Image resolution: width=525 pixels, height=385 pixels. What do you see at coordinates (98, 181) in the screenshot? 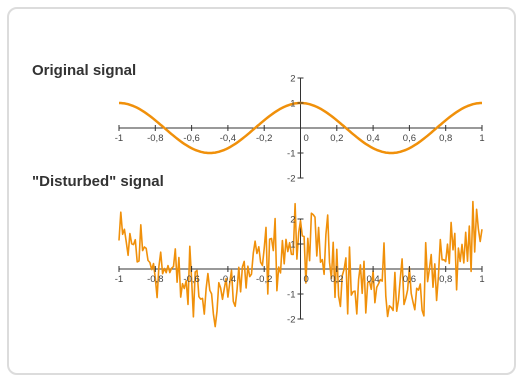
I see `disturbed-signal-title: "Disturbed" signal` at bounding box center [98, 181].